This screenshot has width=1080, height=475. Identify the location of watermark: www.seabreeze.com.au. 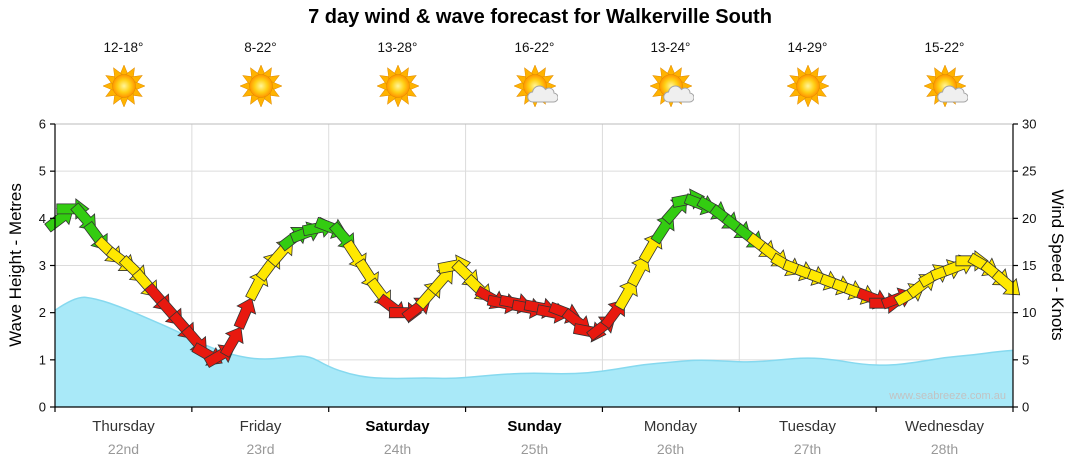
(947, 396).